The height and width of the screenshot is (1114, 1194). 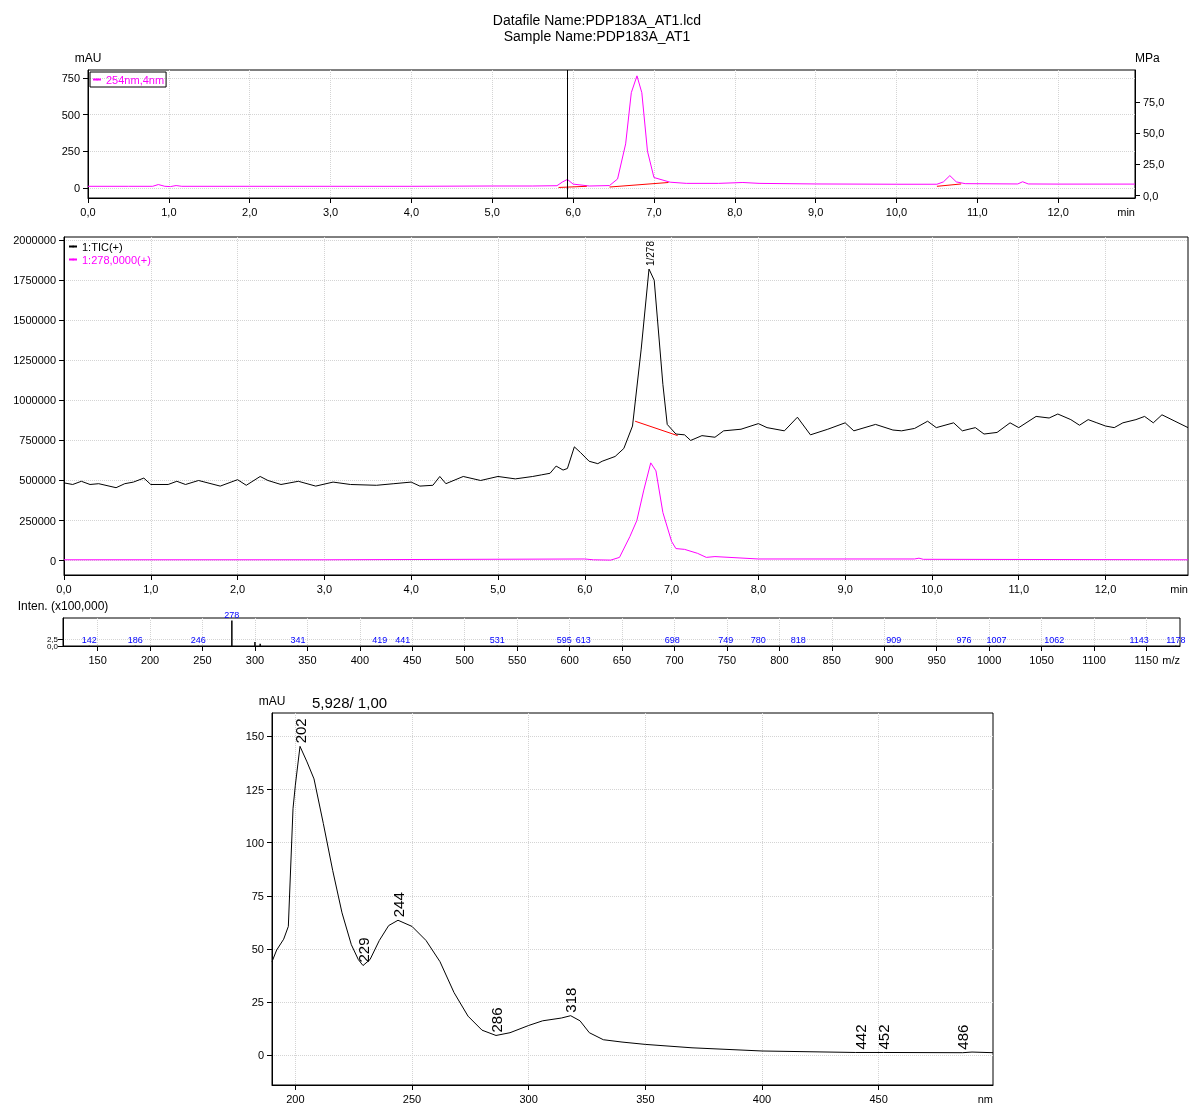 What do you see at coordinates (894, 640) in the screenshot?
I see `annotation: 909` at bounding box center [894, 640].